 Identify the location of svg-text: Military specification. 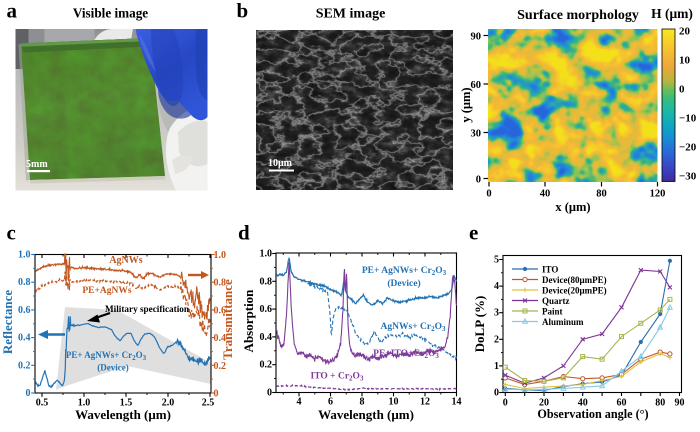
(147, 309).